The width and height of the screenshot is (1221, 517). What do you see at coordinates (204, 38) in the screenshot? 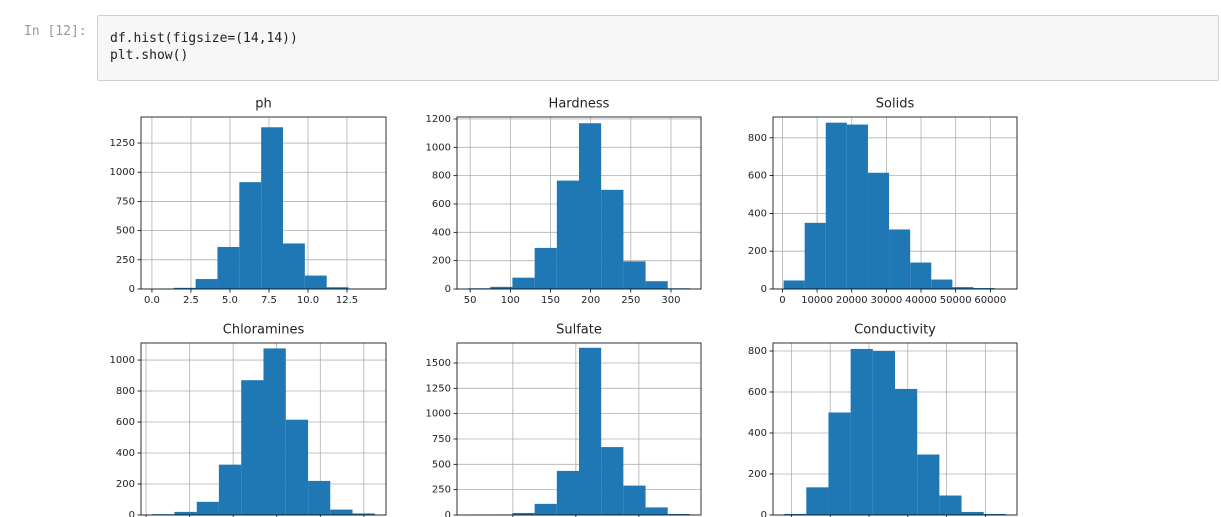
I see `code-line: df.hist(figsize=(14,14))` at bounding box center [204, 38].